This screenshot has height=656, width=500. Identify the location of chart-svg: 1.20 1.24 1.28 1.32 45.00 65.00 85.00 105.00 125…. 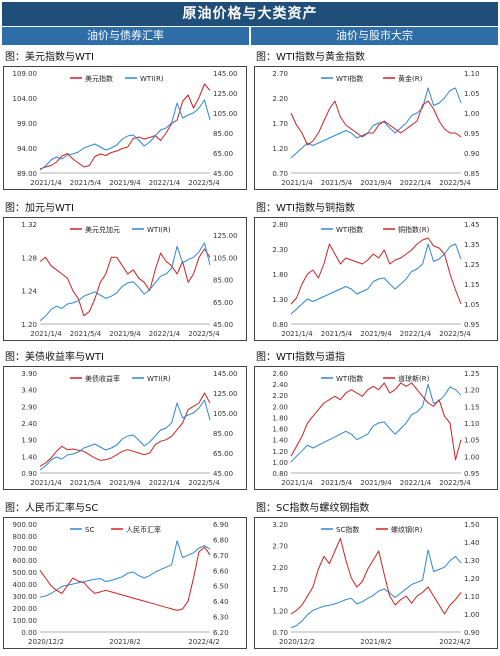
(129, 279).